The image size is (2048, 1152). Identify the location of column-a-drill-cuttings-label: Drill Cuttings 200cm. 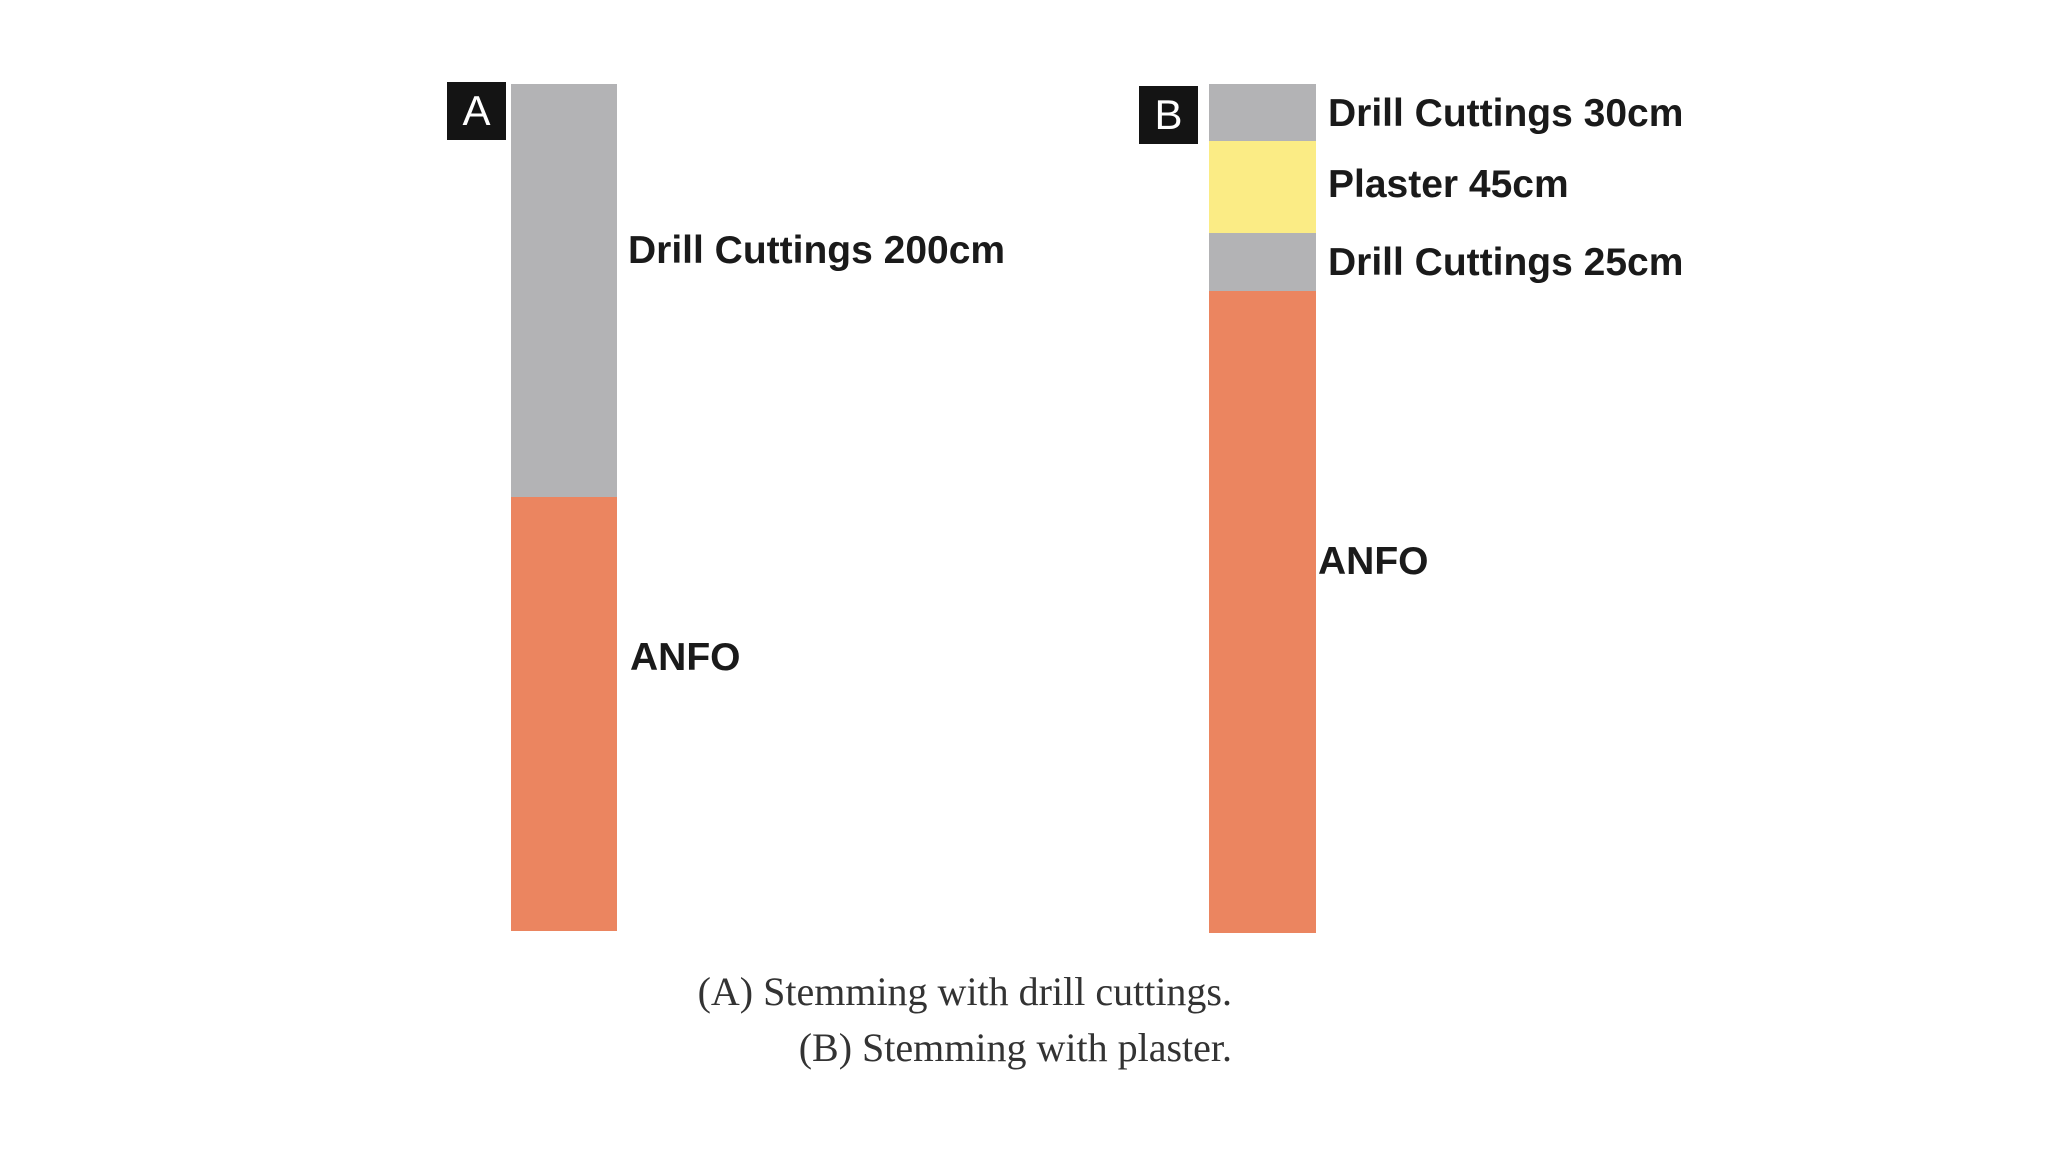
(817, 250).